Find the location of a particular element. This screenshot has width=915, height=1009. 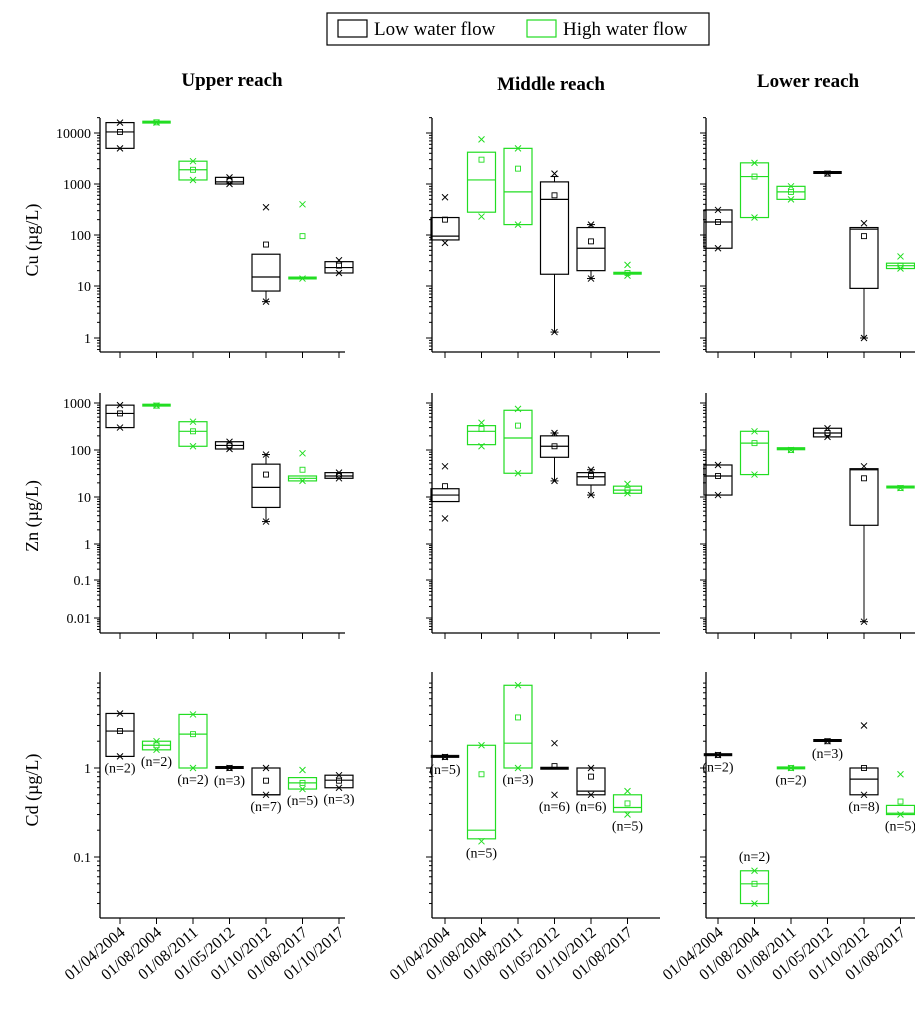

panel-zn-lower is located at coordinates (807, 516).